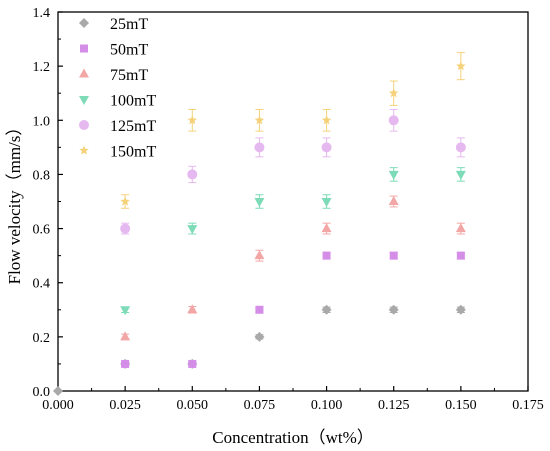 This screenshot has width=550, height=451. What do you see at coordinates (48, 203) in the screenshot?
I see `y-axis: 0.0 0.2 0.4 0.6 0.8 1.0 1.2 1.4` at bounding box center [48, 203].